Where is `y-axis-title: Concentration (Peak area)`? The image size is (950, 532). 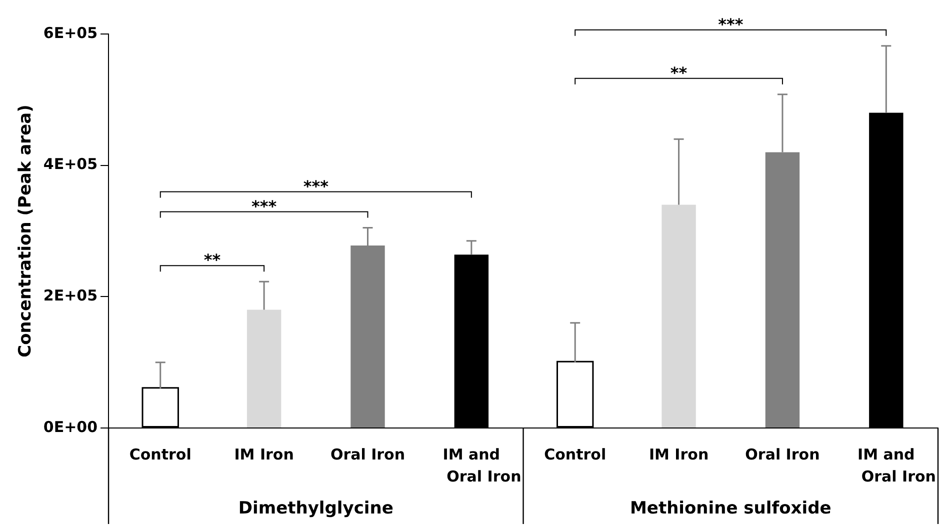
y-axis-title: Concentration (Peak area) is located at coordinates (26, 231).